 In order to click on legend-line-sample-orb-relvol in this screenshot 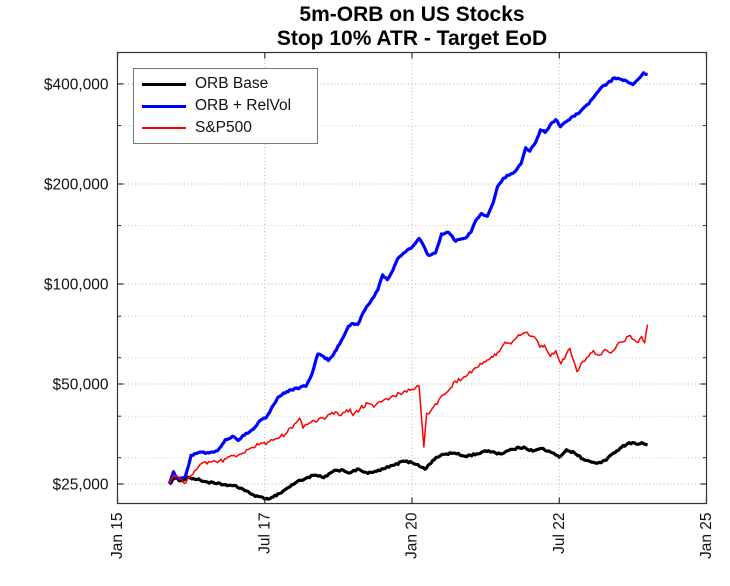, I will do `click(164, 106)`.